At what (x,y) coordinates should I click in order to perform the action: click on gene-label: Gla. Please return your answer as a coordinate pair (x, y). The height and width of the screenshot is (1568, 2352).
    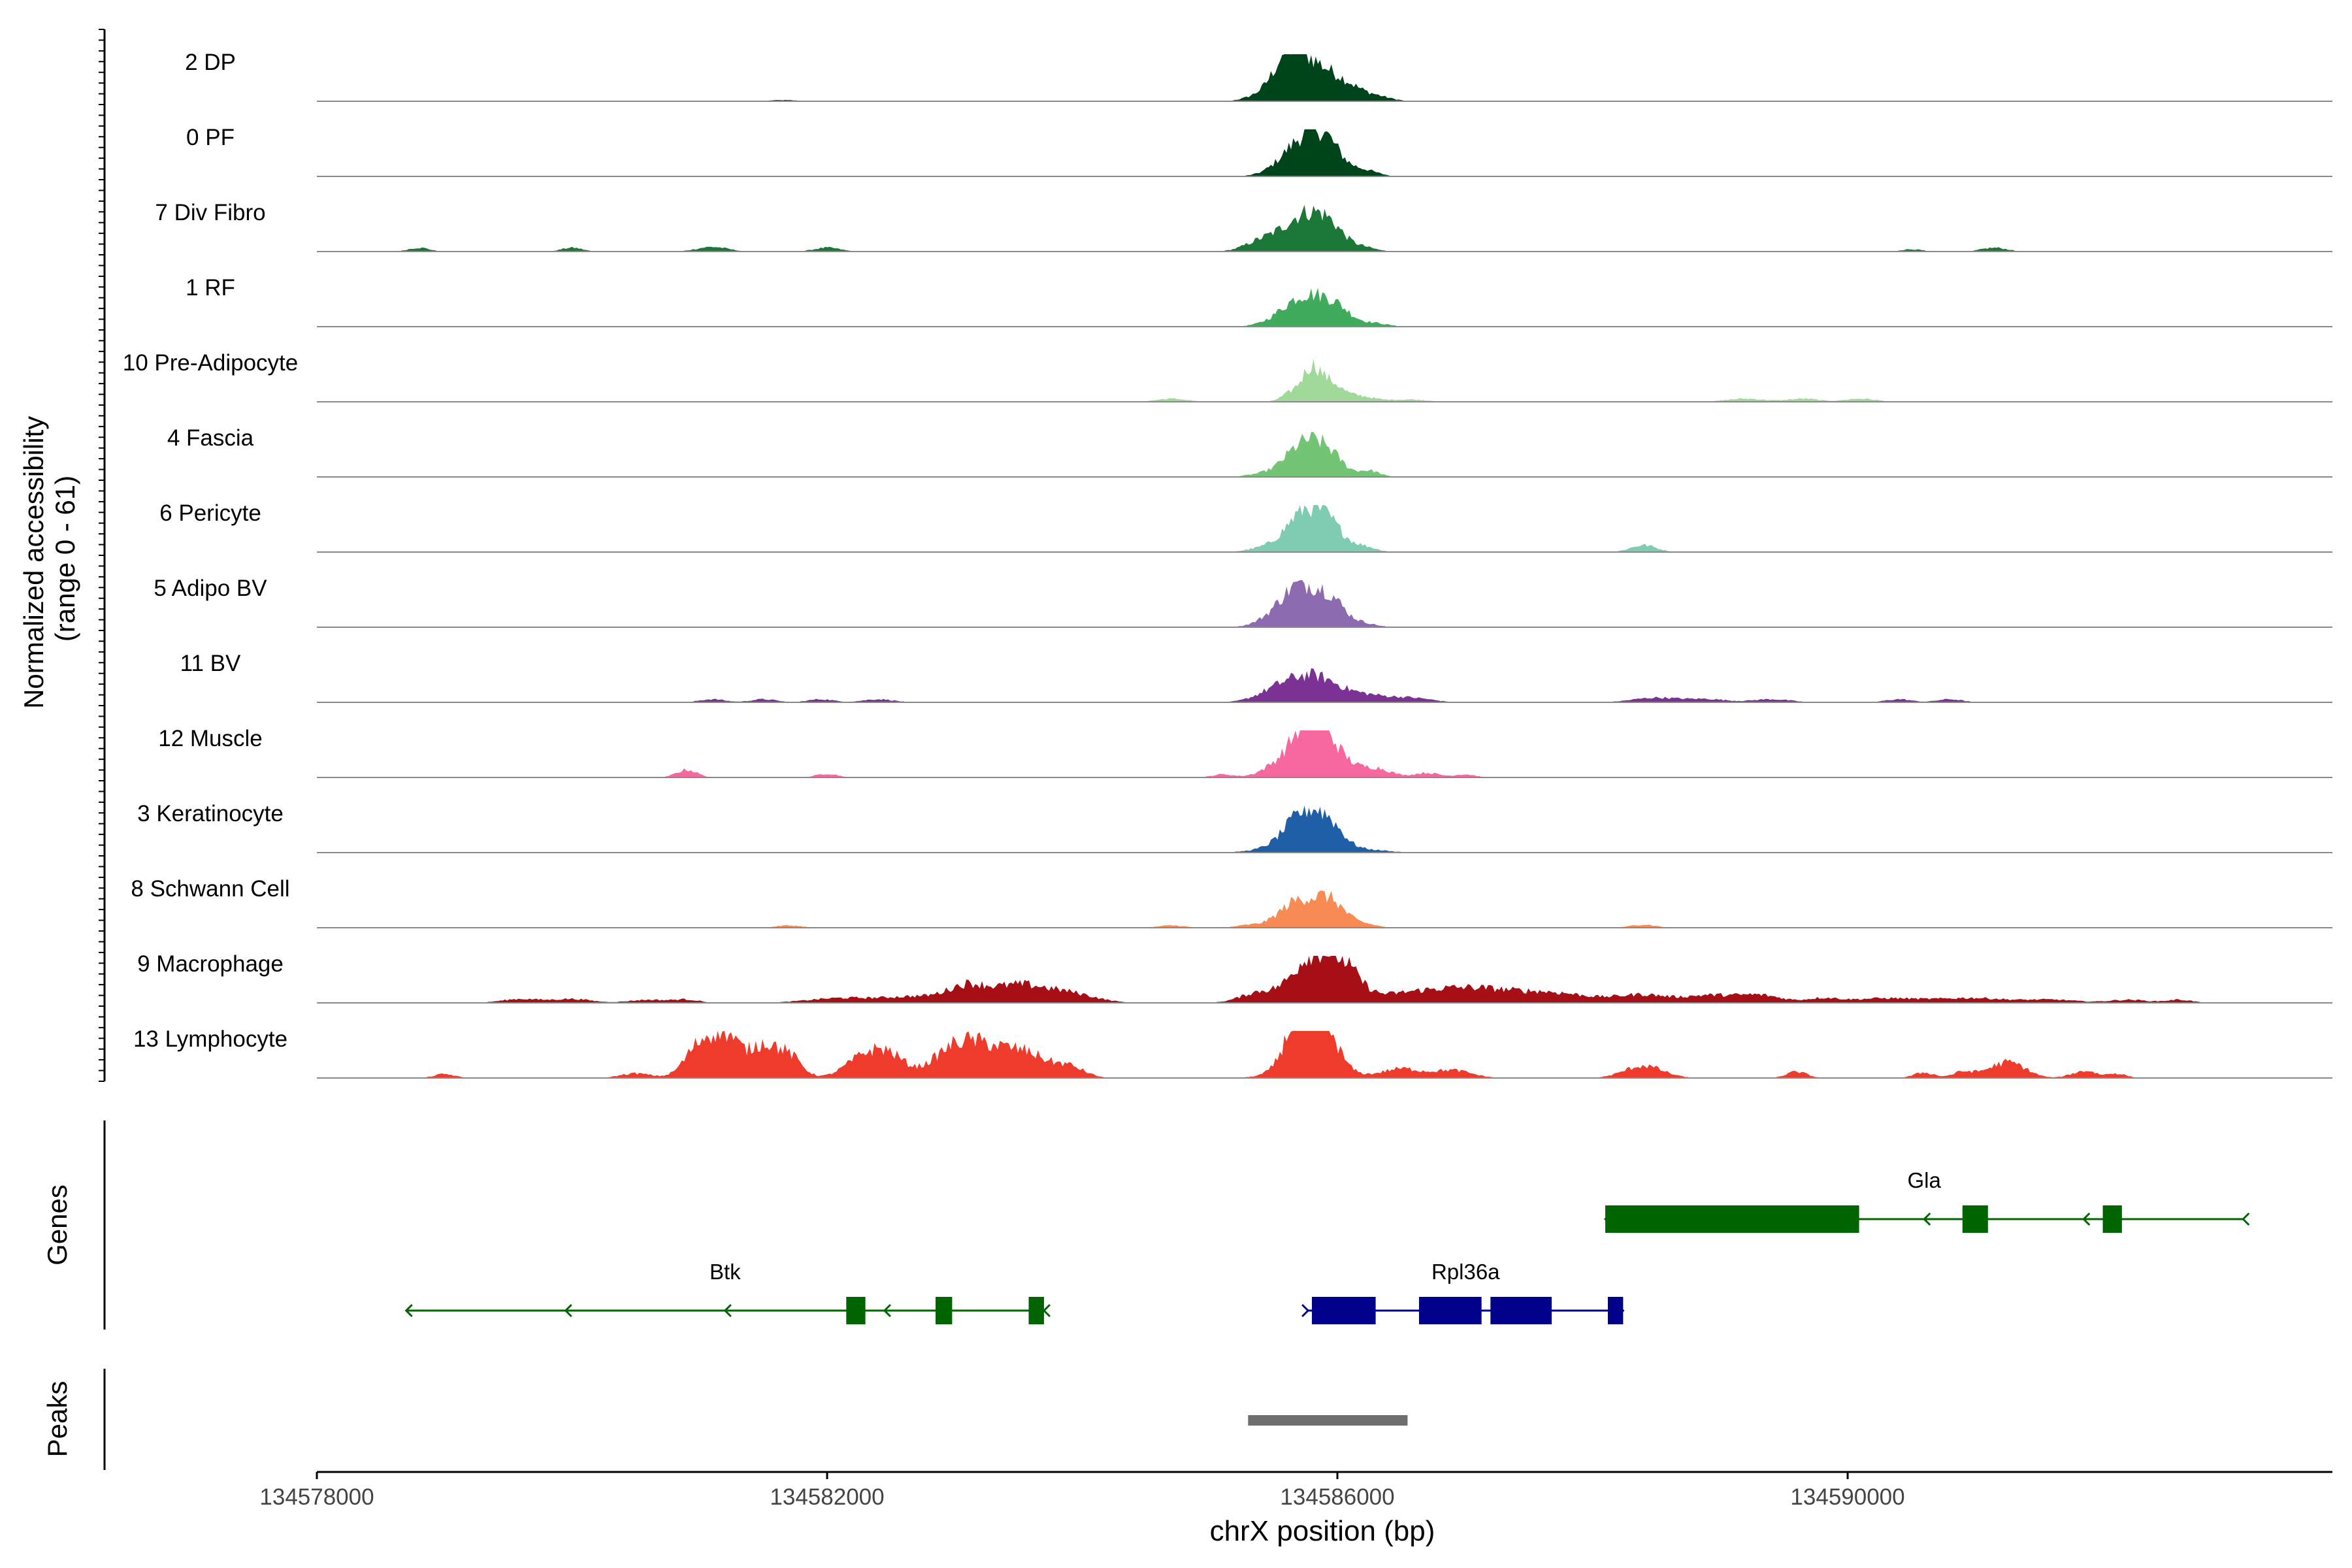
    Looking at the image, I should click on (1925, 1180).